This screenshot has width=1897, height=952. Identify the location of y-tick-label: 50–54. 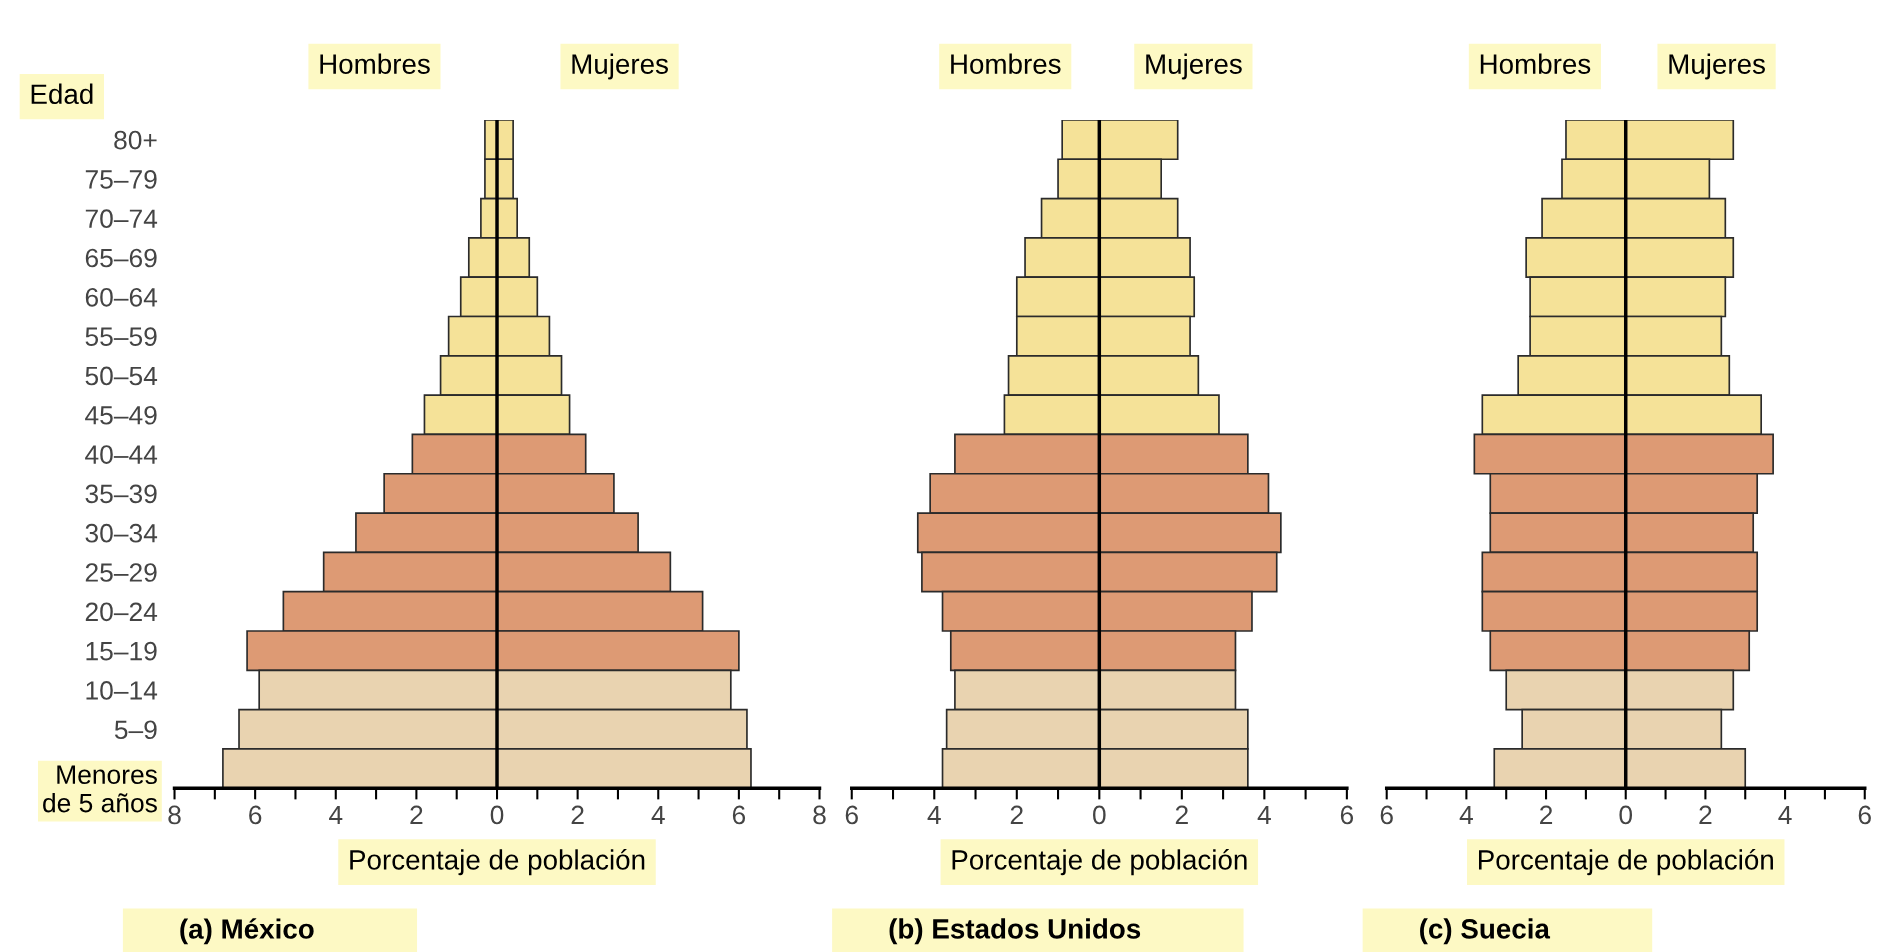
(121, 376).